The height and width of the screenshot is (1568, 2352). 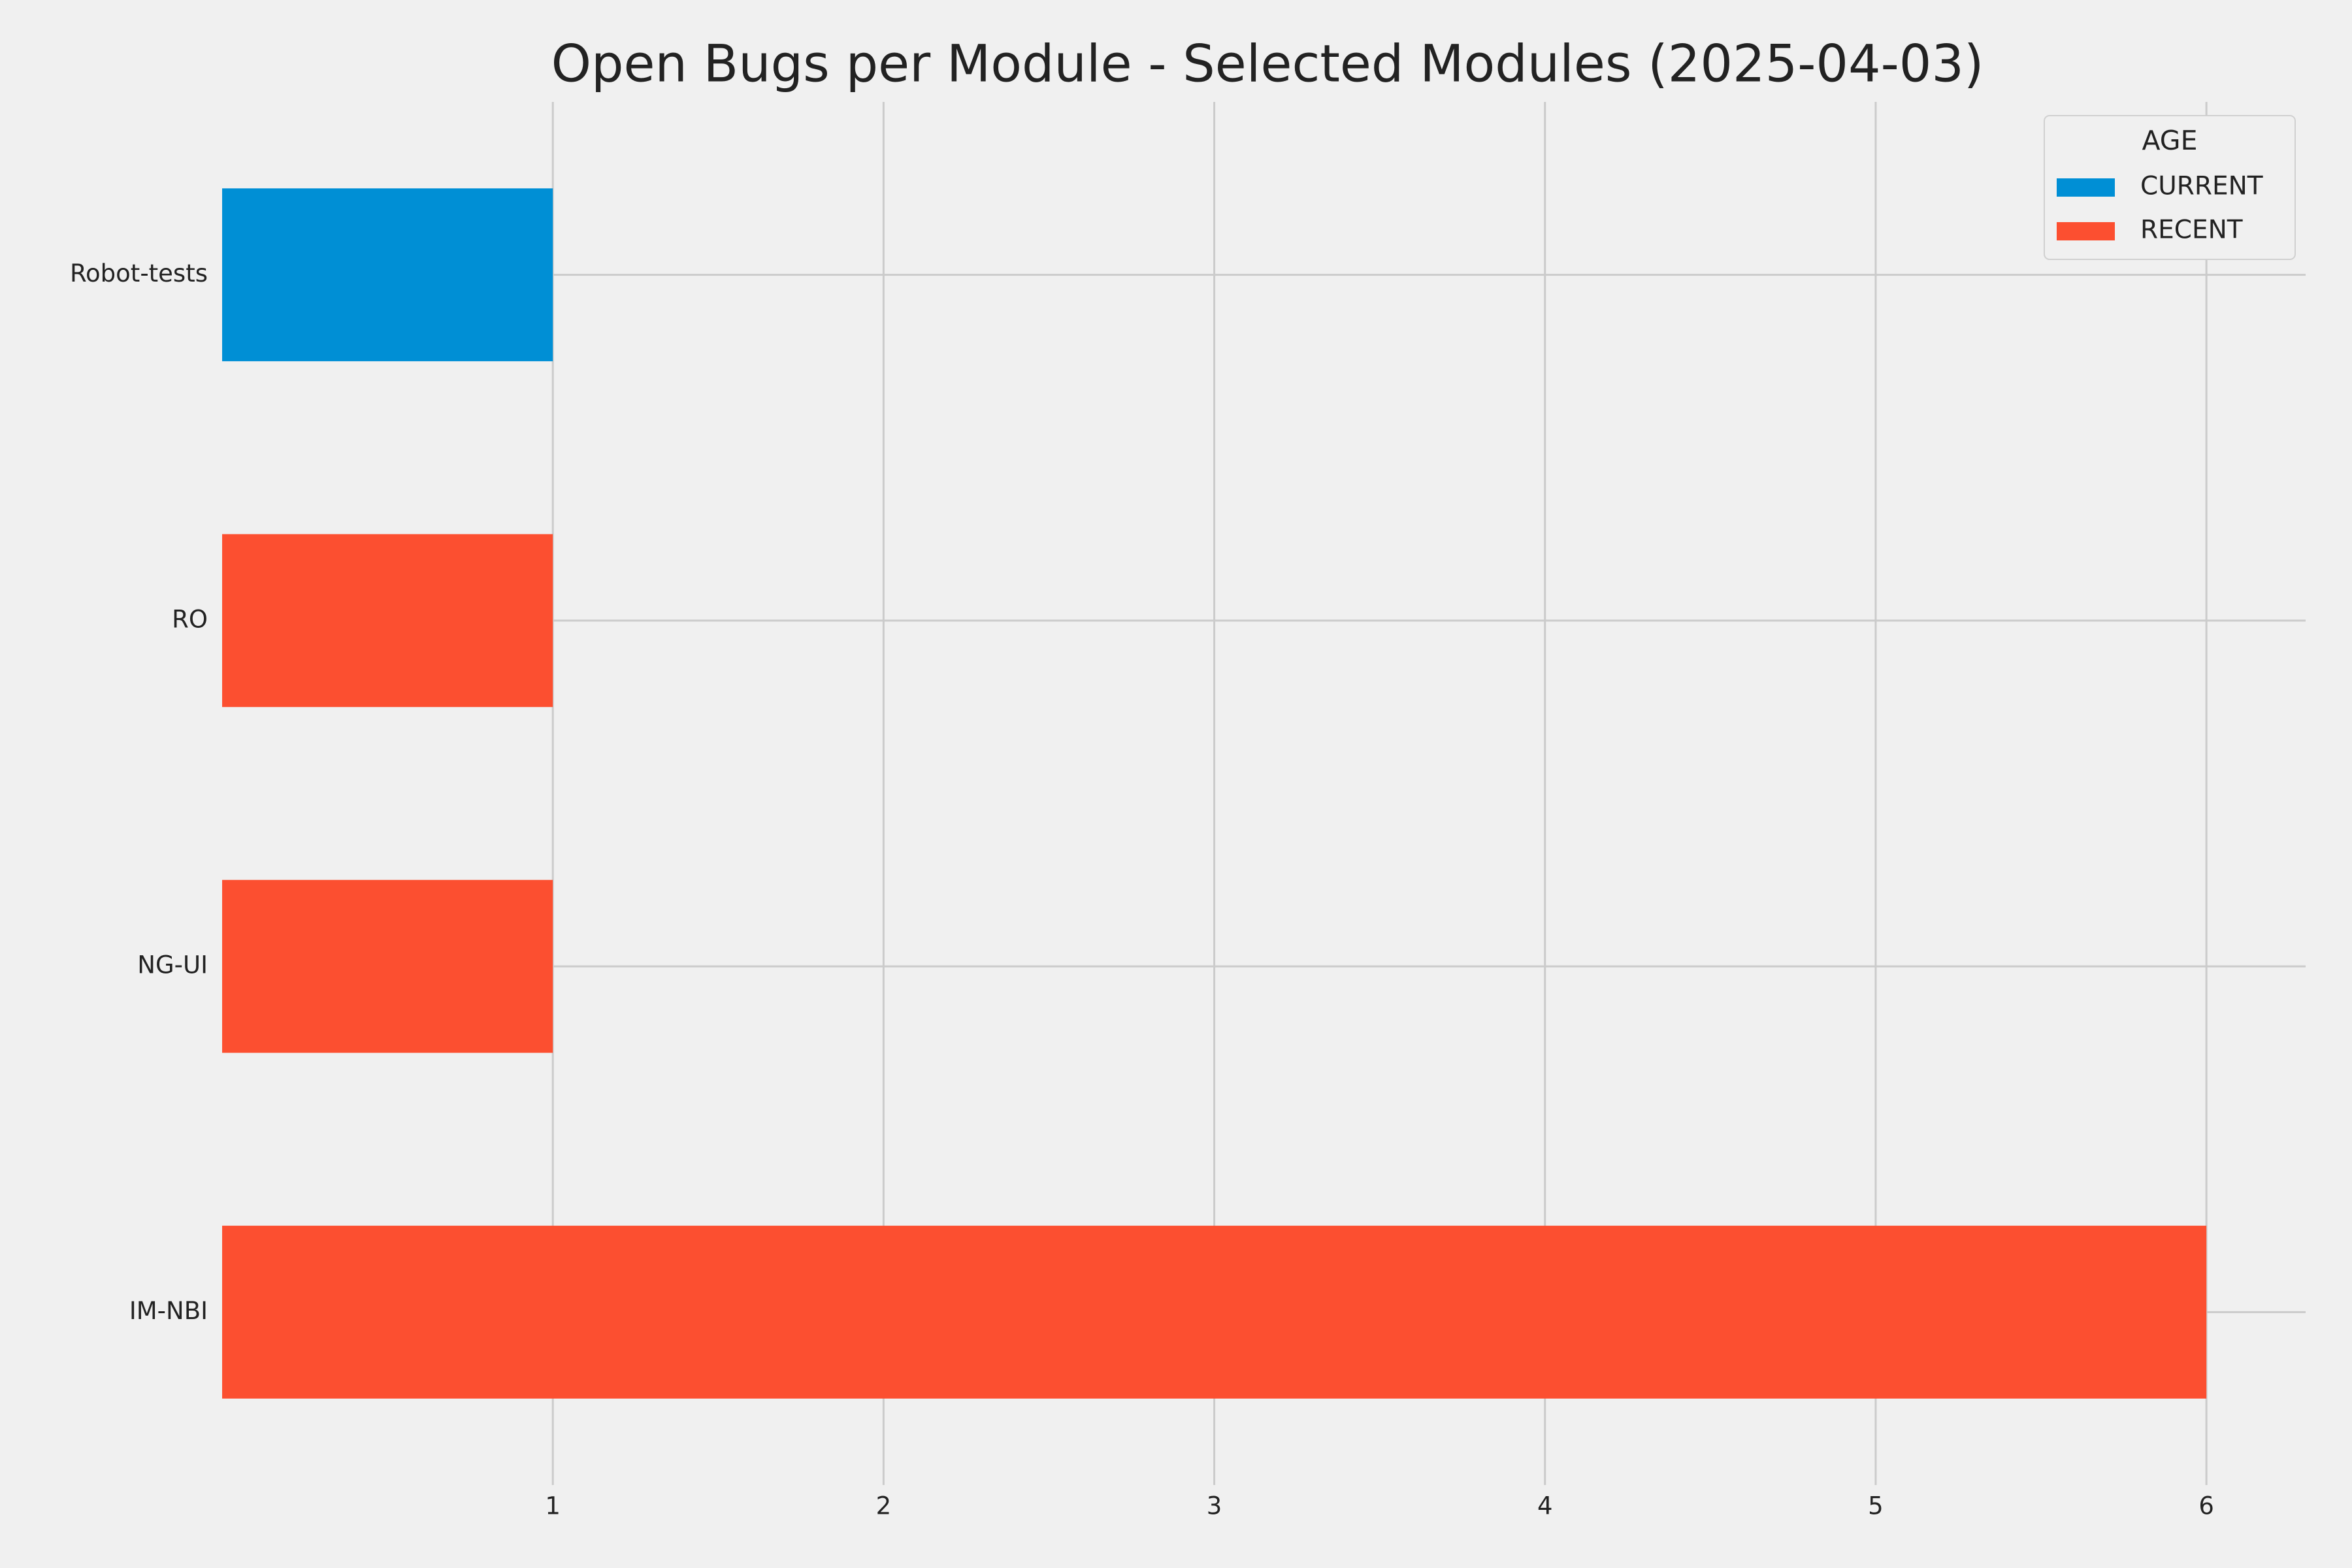 What do you see at coordinates (190, 619) in the screenshot?
I see `y-tick-label: RO` at bounding box center [190, 619].